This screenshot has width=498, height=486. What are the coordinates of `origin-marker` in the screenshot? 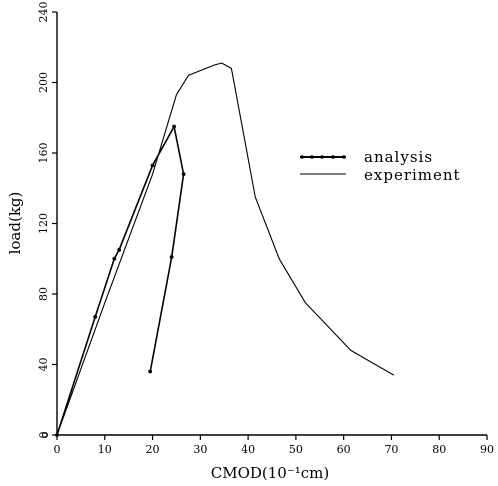 It's located at (45, 435).